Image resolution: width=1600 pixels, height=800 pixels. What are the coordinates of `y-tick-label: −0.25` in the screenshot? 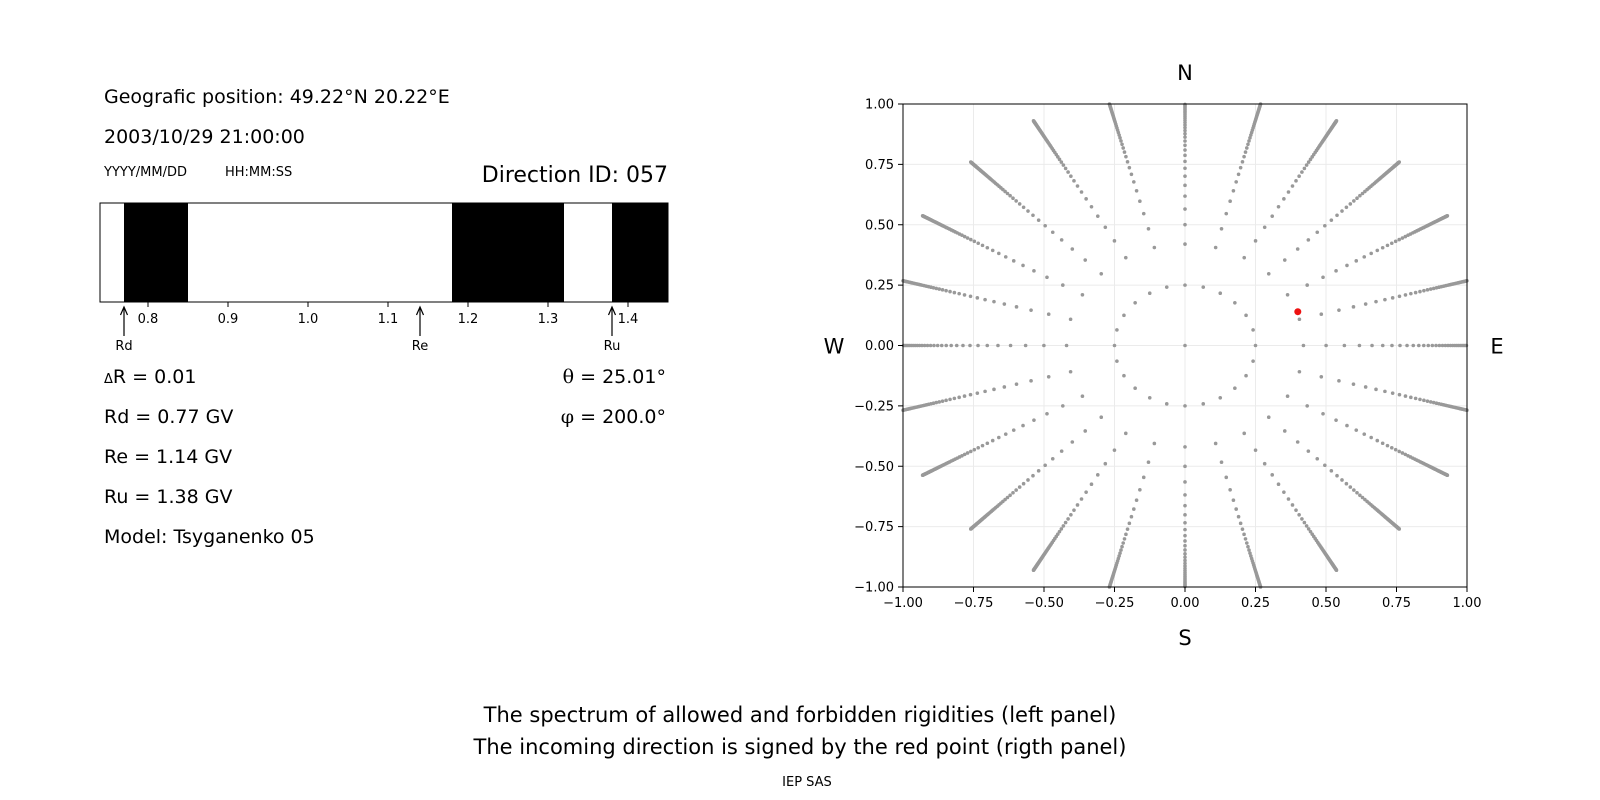 It's located at (874, 406).